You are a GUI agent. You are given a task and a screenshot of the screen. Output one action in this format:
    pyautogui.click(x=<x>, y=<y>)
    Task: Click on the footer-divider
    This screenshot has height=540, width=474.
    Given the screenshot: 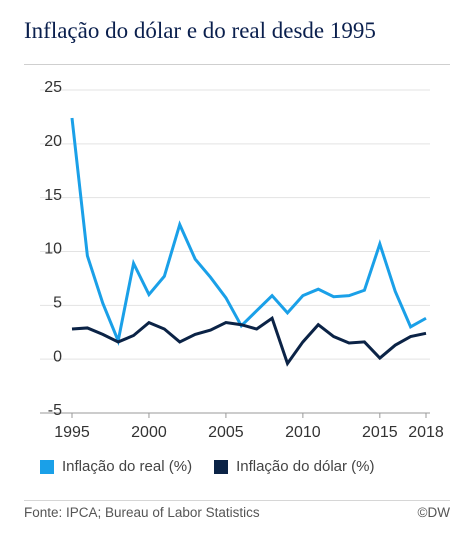 What is the action you would take?
    pyautogui.click(x=237, y=500)
    